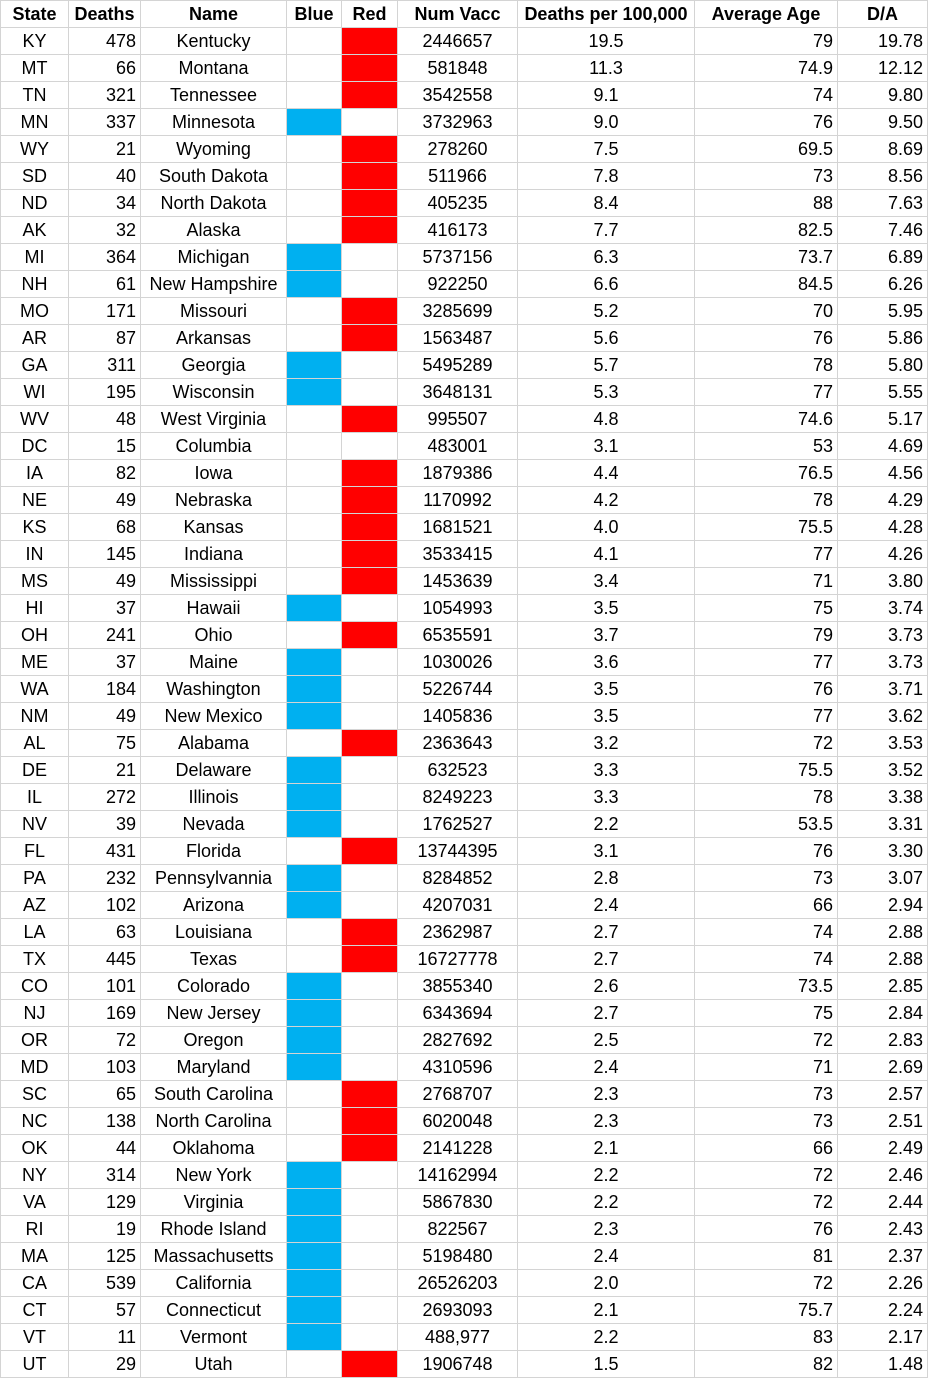 This screenshot has height=1381, width=930. What do you see at coordinates (766, 14) in the screenshot?
I see `header-average-age: Average Age` at bounding box center [766, 14].